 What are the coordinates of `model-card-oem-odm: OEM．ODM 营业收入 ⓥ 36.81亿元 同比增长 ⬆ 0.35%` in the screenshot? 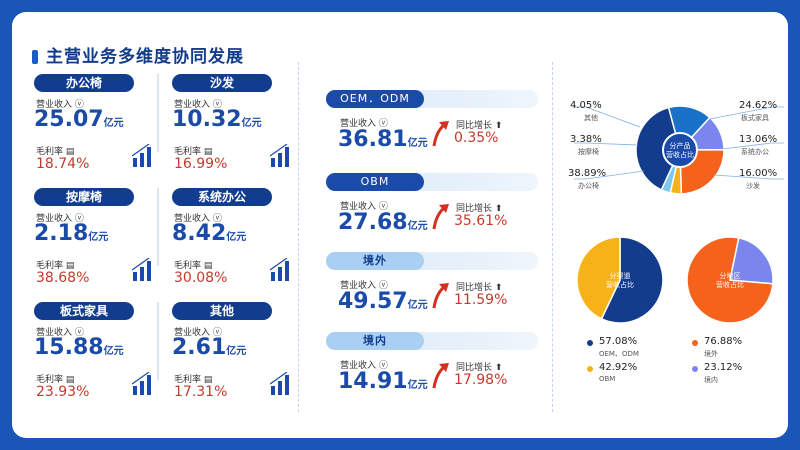 It's located at (432, 133).